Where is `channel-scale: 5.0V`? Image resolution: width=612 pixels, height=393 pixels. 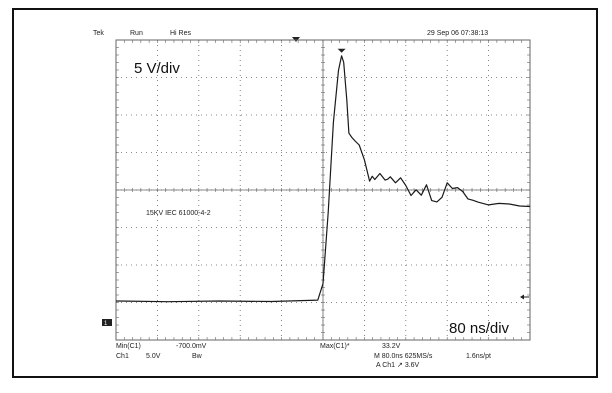 channel-scale: 5.0V is located at coordinates (153, 356).